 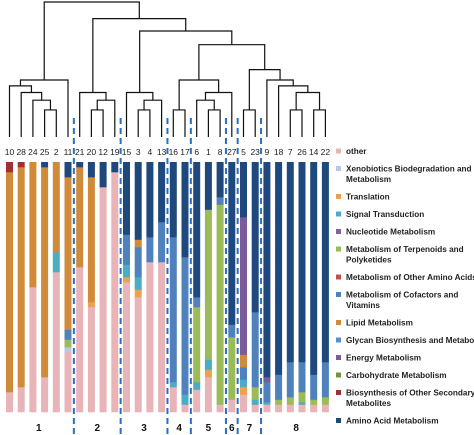 What do you see at coordinates (363, 305) in the screenshot?
I see `legend-label-7-1: Vitamins` at bounding box center [363, 305].